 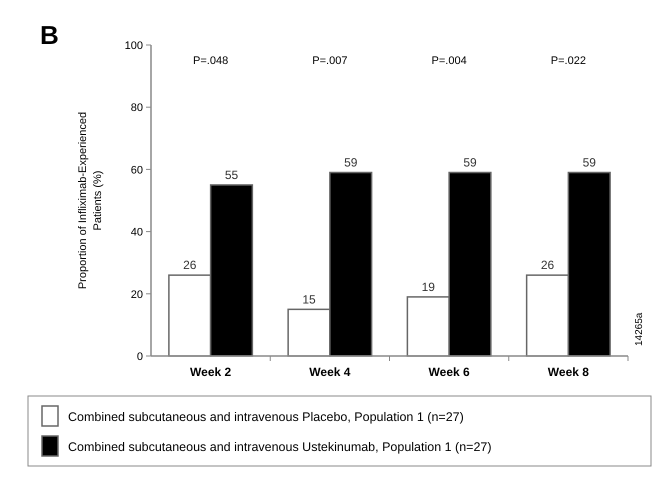 What do you see at coordinates (136, 108) in the screenshot?
I see `y-tick-label: 80` at bounding box center [136, 108].